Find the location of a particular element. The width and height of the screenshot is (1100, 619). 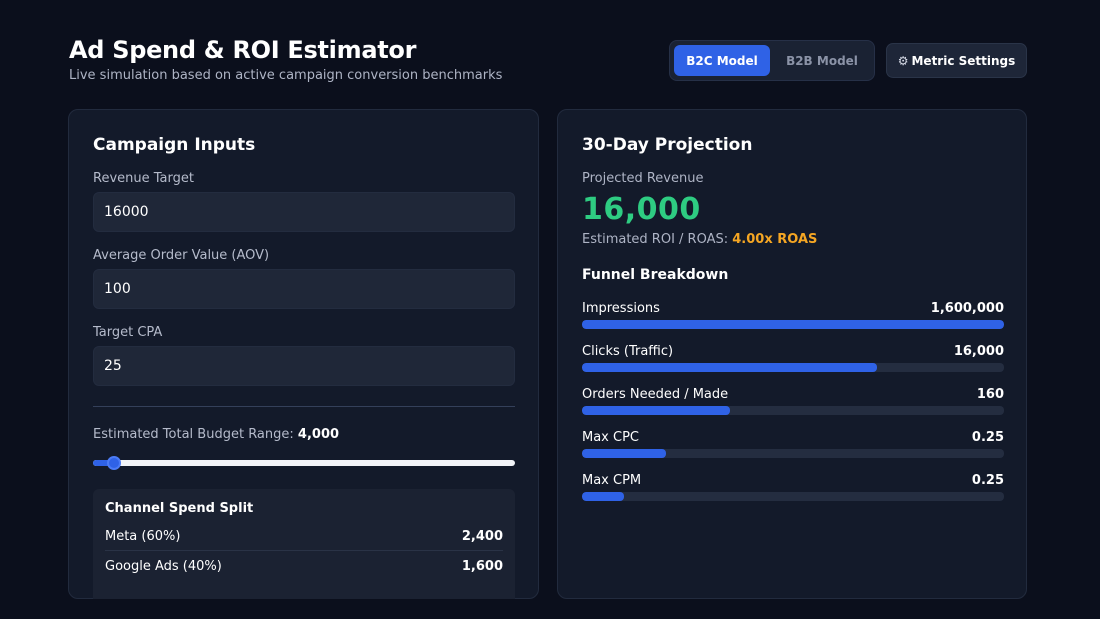

channel-row-google: Google Ads (40%) 1,600 is located at coordinates (304, 566).